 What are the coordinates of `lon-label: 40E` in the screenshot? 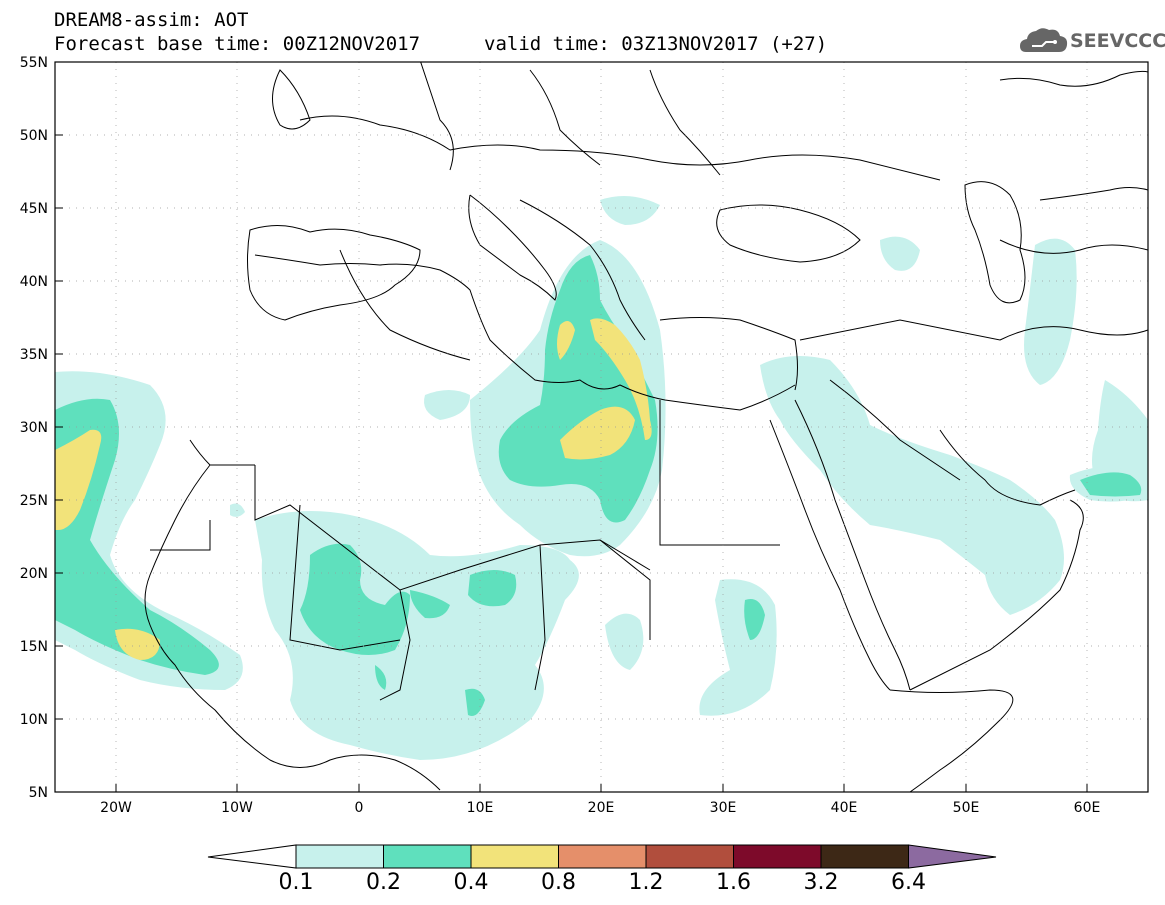 It's located at (844, 808).